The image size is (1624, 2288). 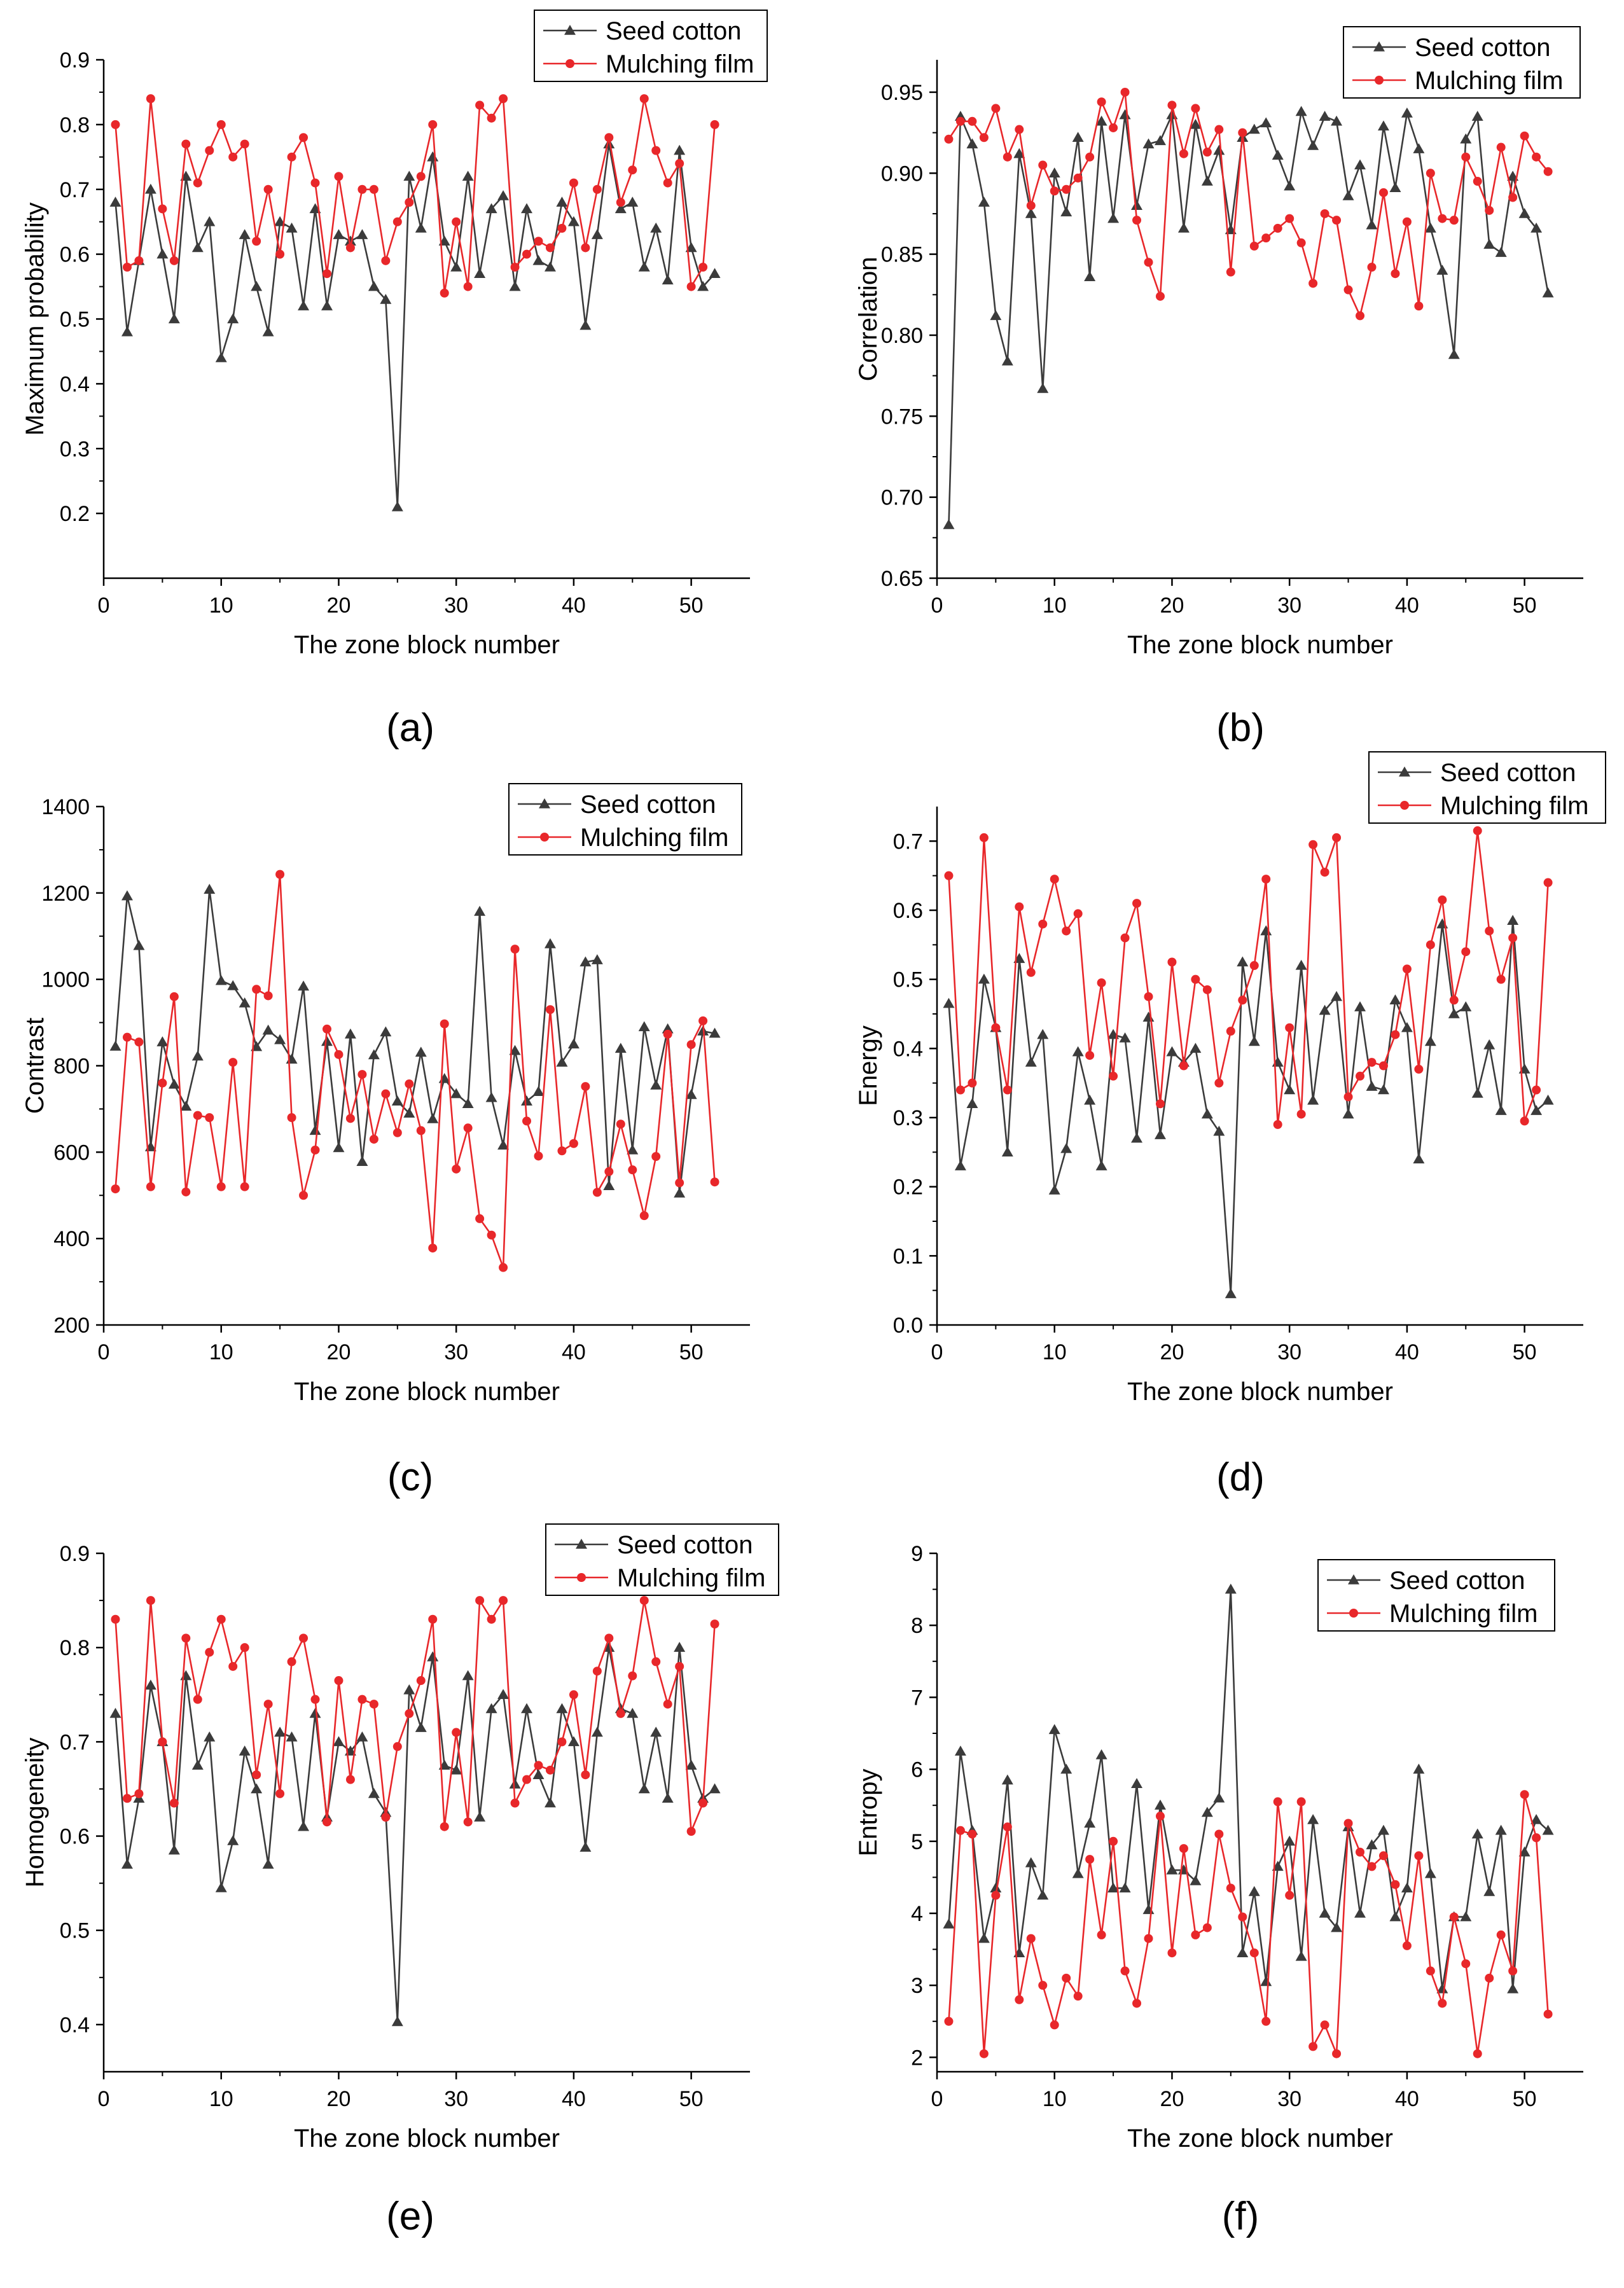 What do you see at coordinates (427, 2139) in the screenshot?
I see `x-axis-label: The zone block number` at bounding box center [427, 2139].